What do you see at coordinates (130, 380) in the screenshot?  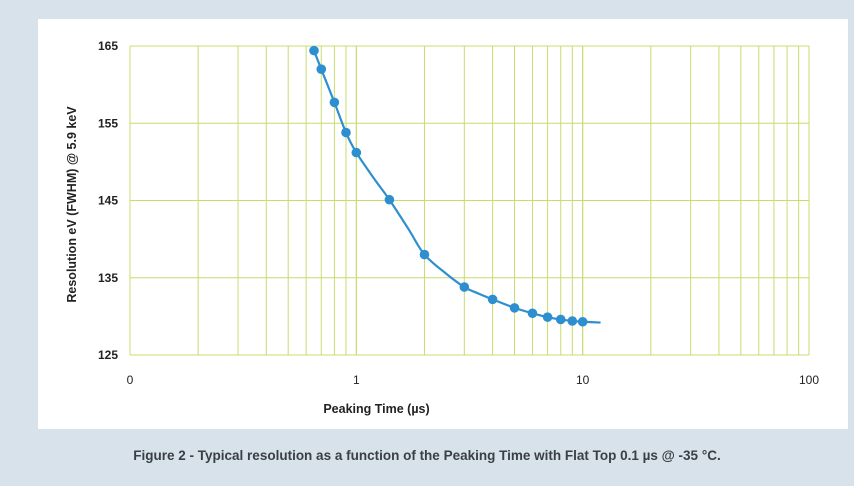 I see `x-tick-label: 0` at bounding box center [130, 380].